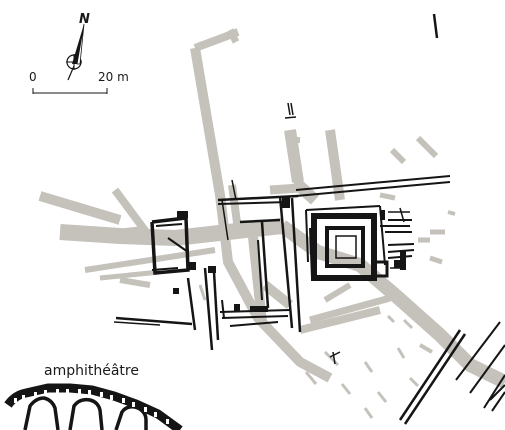  What do you see at coordinates (33, 77) in the screenshot?
I see `scale-start-label: 0` at bounding box center [33, 77].